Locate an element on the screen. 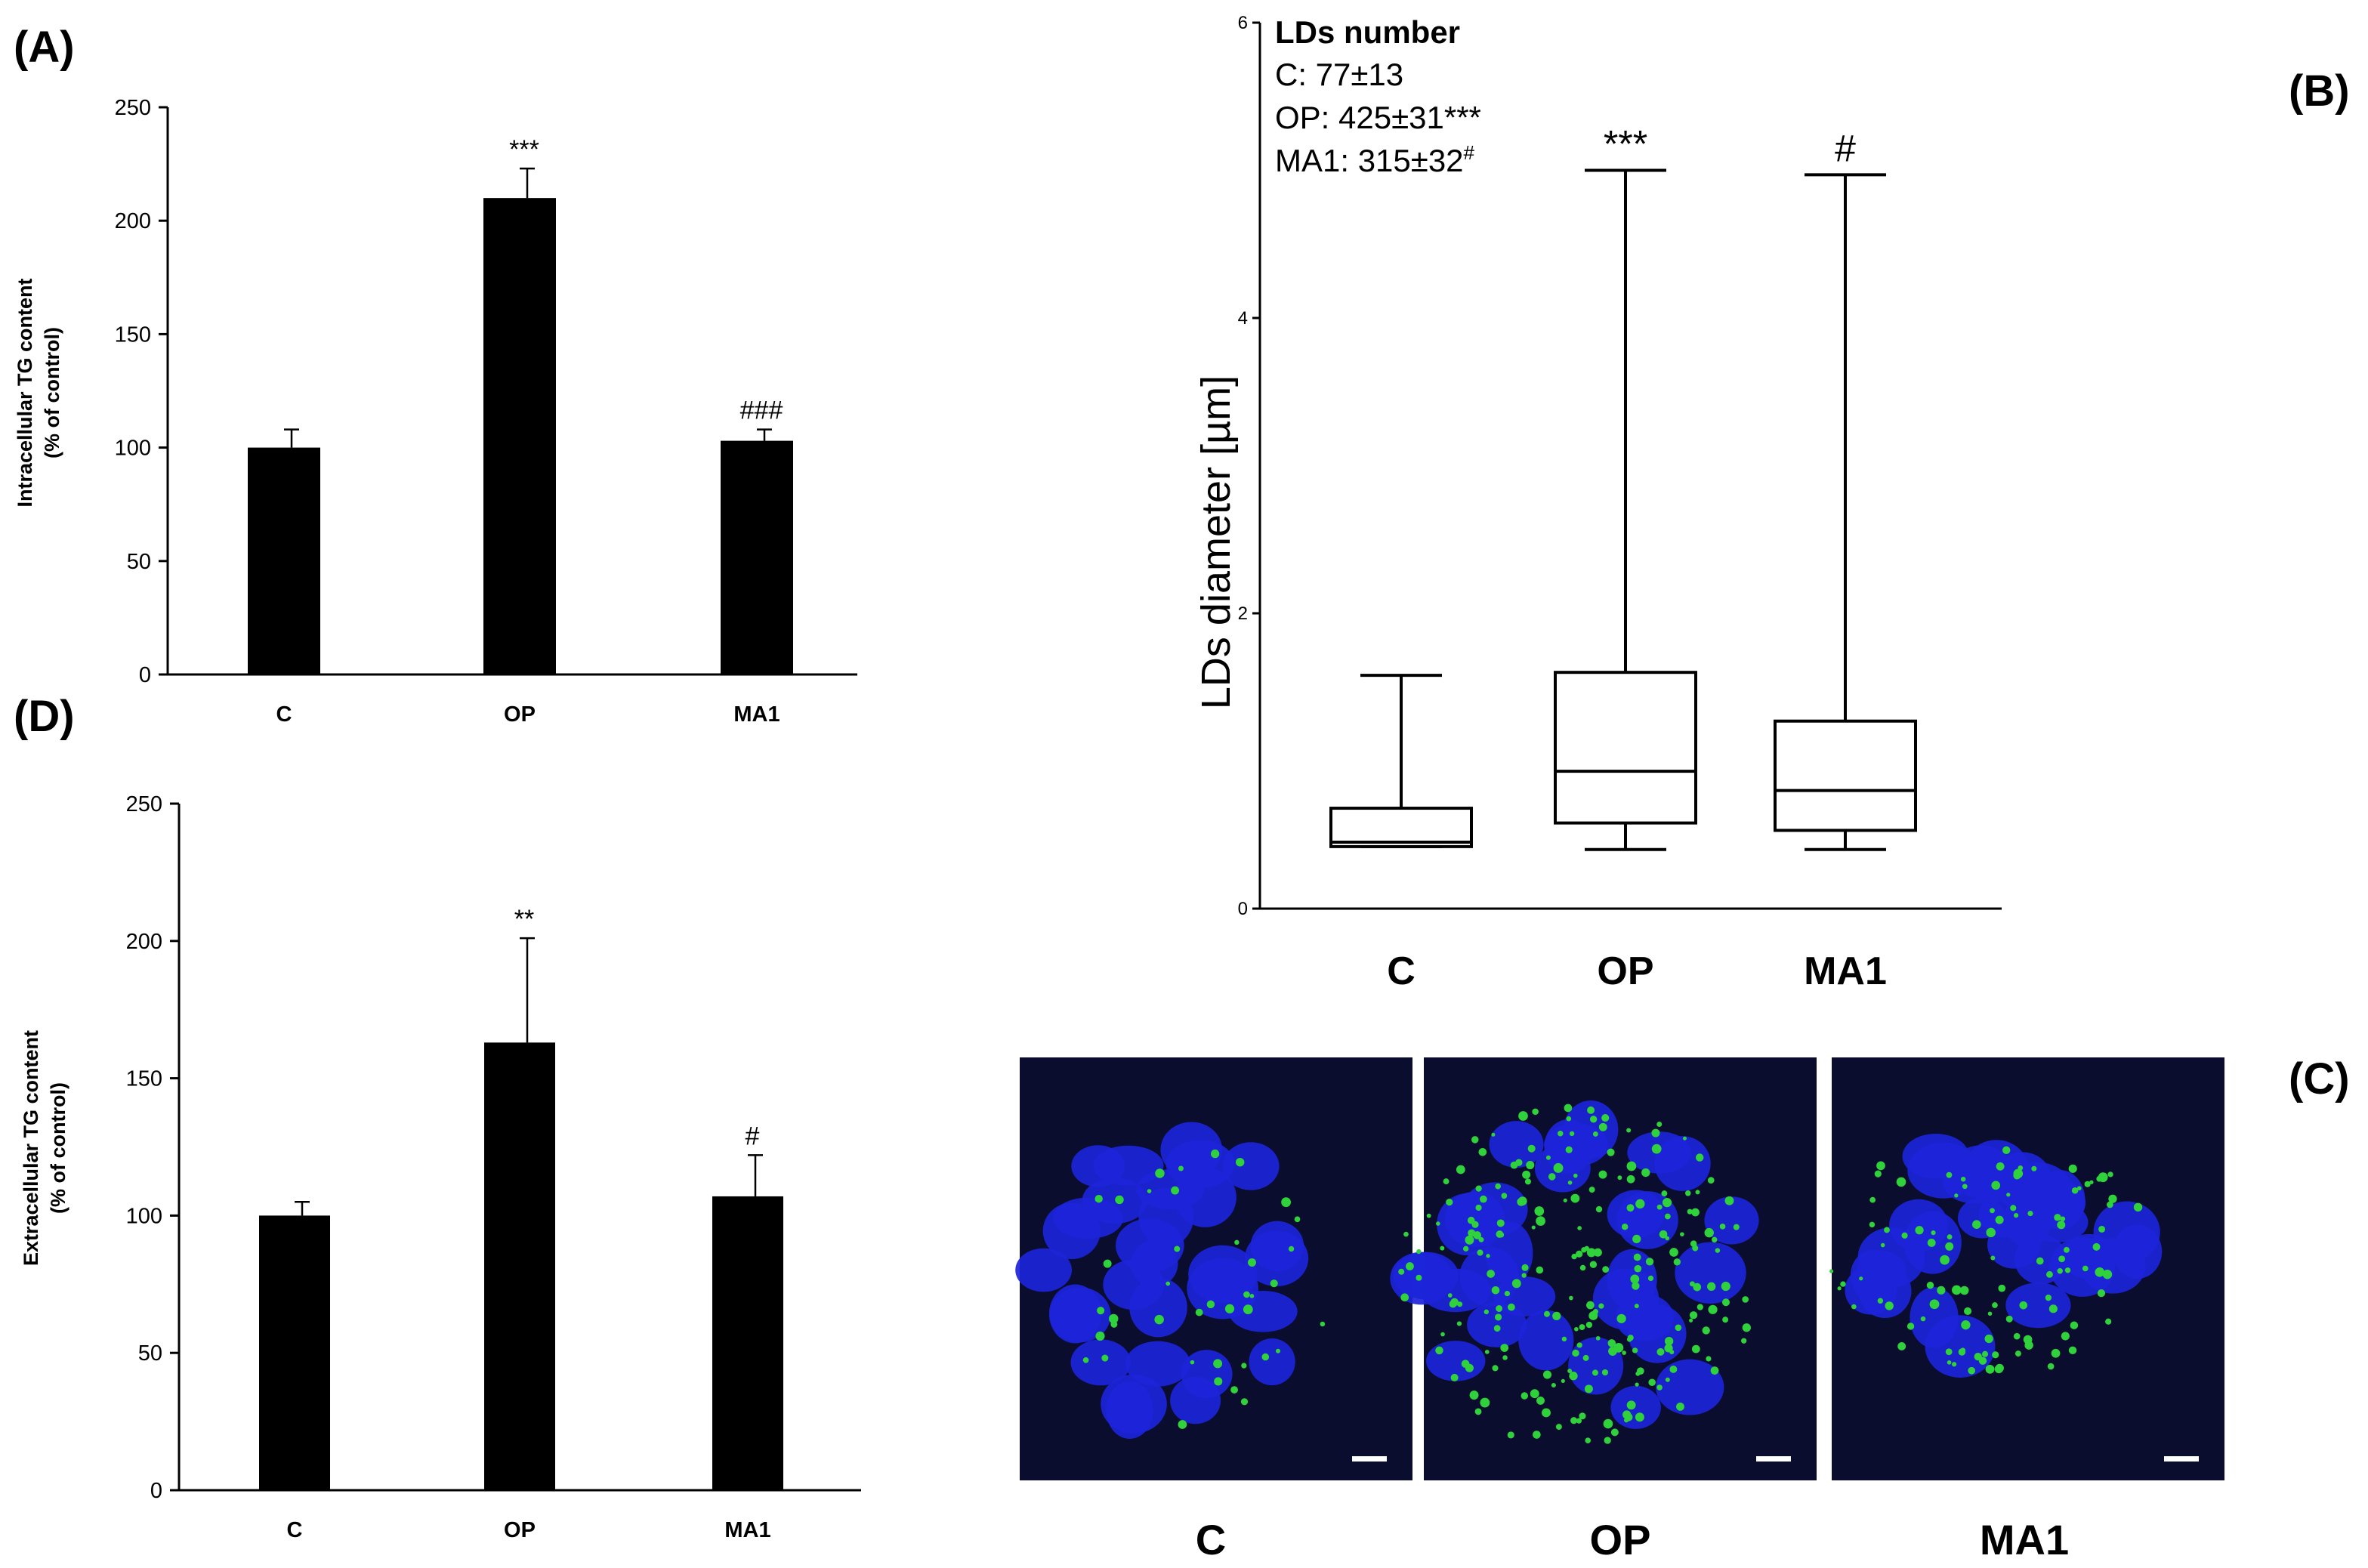 The height and width of the screenshot is (1568, 2368). micrograph-label-c: C is located at coordinates (1211, 1540).